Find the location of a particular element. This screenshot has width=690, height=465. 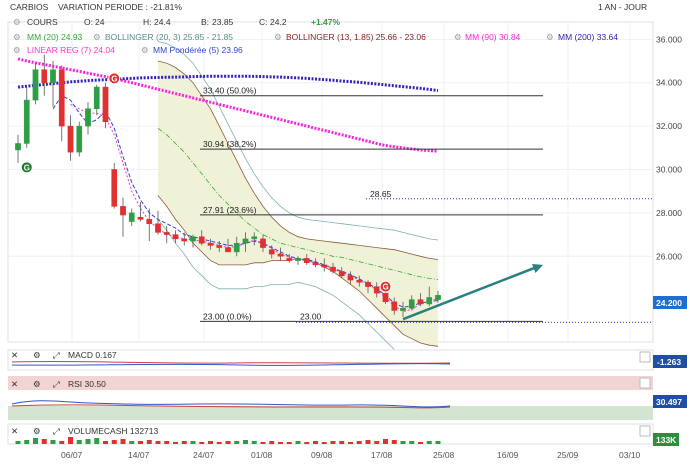

rsi-value: 30.497 is located at coordinates (669, 402).